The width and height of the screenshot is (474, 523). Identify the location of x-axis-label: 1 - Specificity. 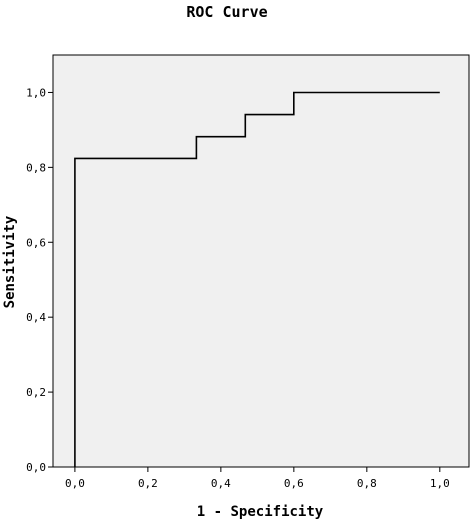
(260, 512).